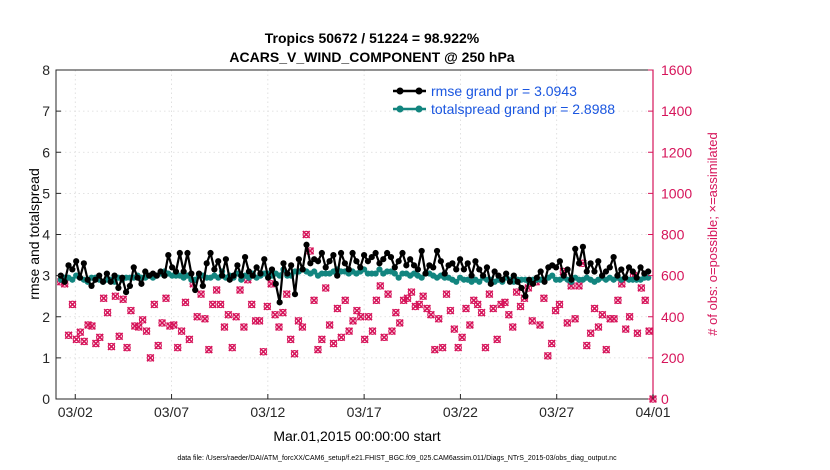 The image size is (830, 470). What do you see at coordinates (46, 193) in the screenshot?
I see `y-left-tick-label: 5` at bounding box center [46, 193].